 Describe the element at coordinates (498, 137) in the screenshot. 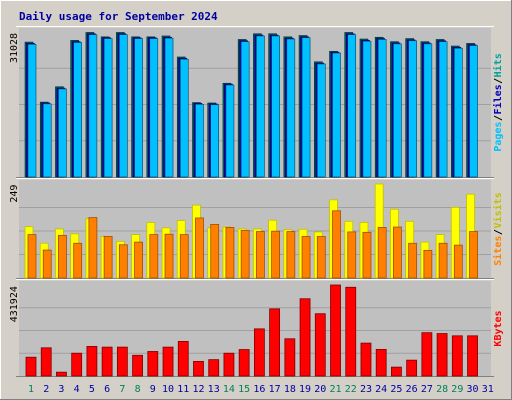

I see `panel-hits-legend-pages: Pages` at that location.